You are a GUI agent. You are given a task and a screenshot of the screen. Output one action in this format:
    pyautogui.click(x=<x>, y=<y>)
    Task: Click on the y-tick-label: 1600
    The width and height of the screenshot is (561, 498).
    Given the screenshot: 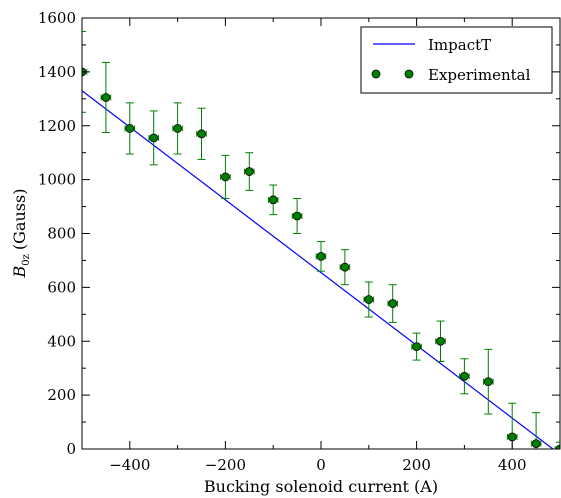 What is the action you would take?
    pyautogui.click(x=57, y=18)
    